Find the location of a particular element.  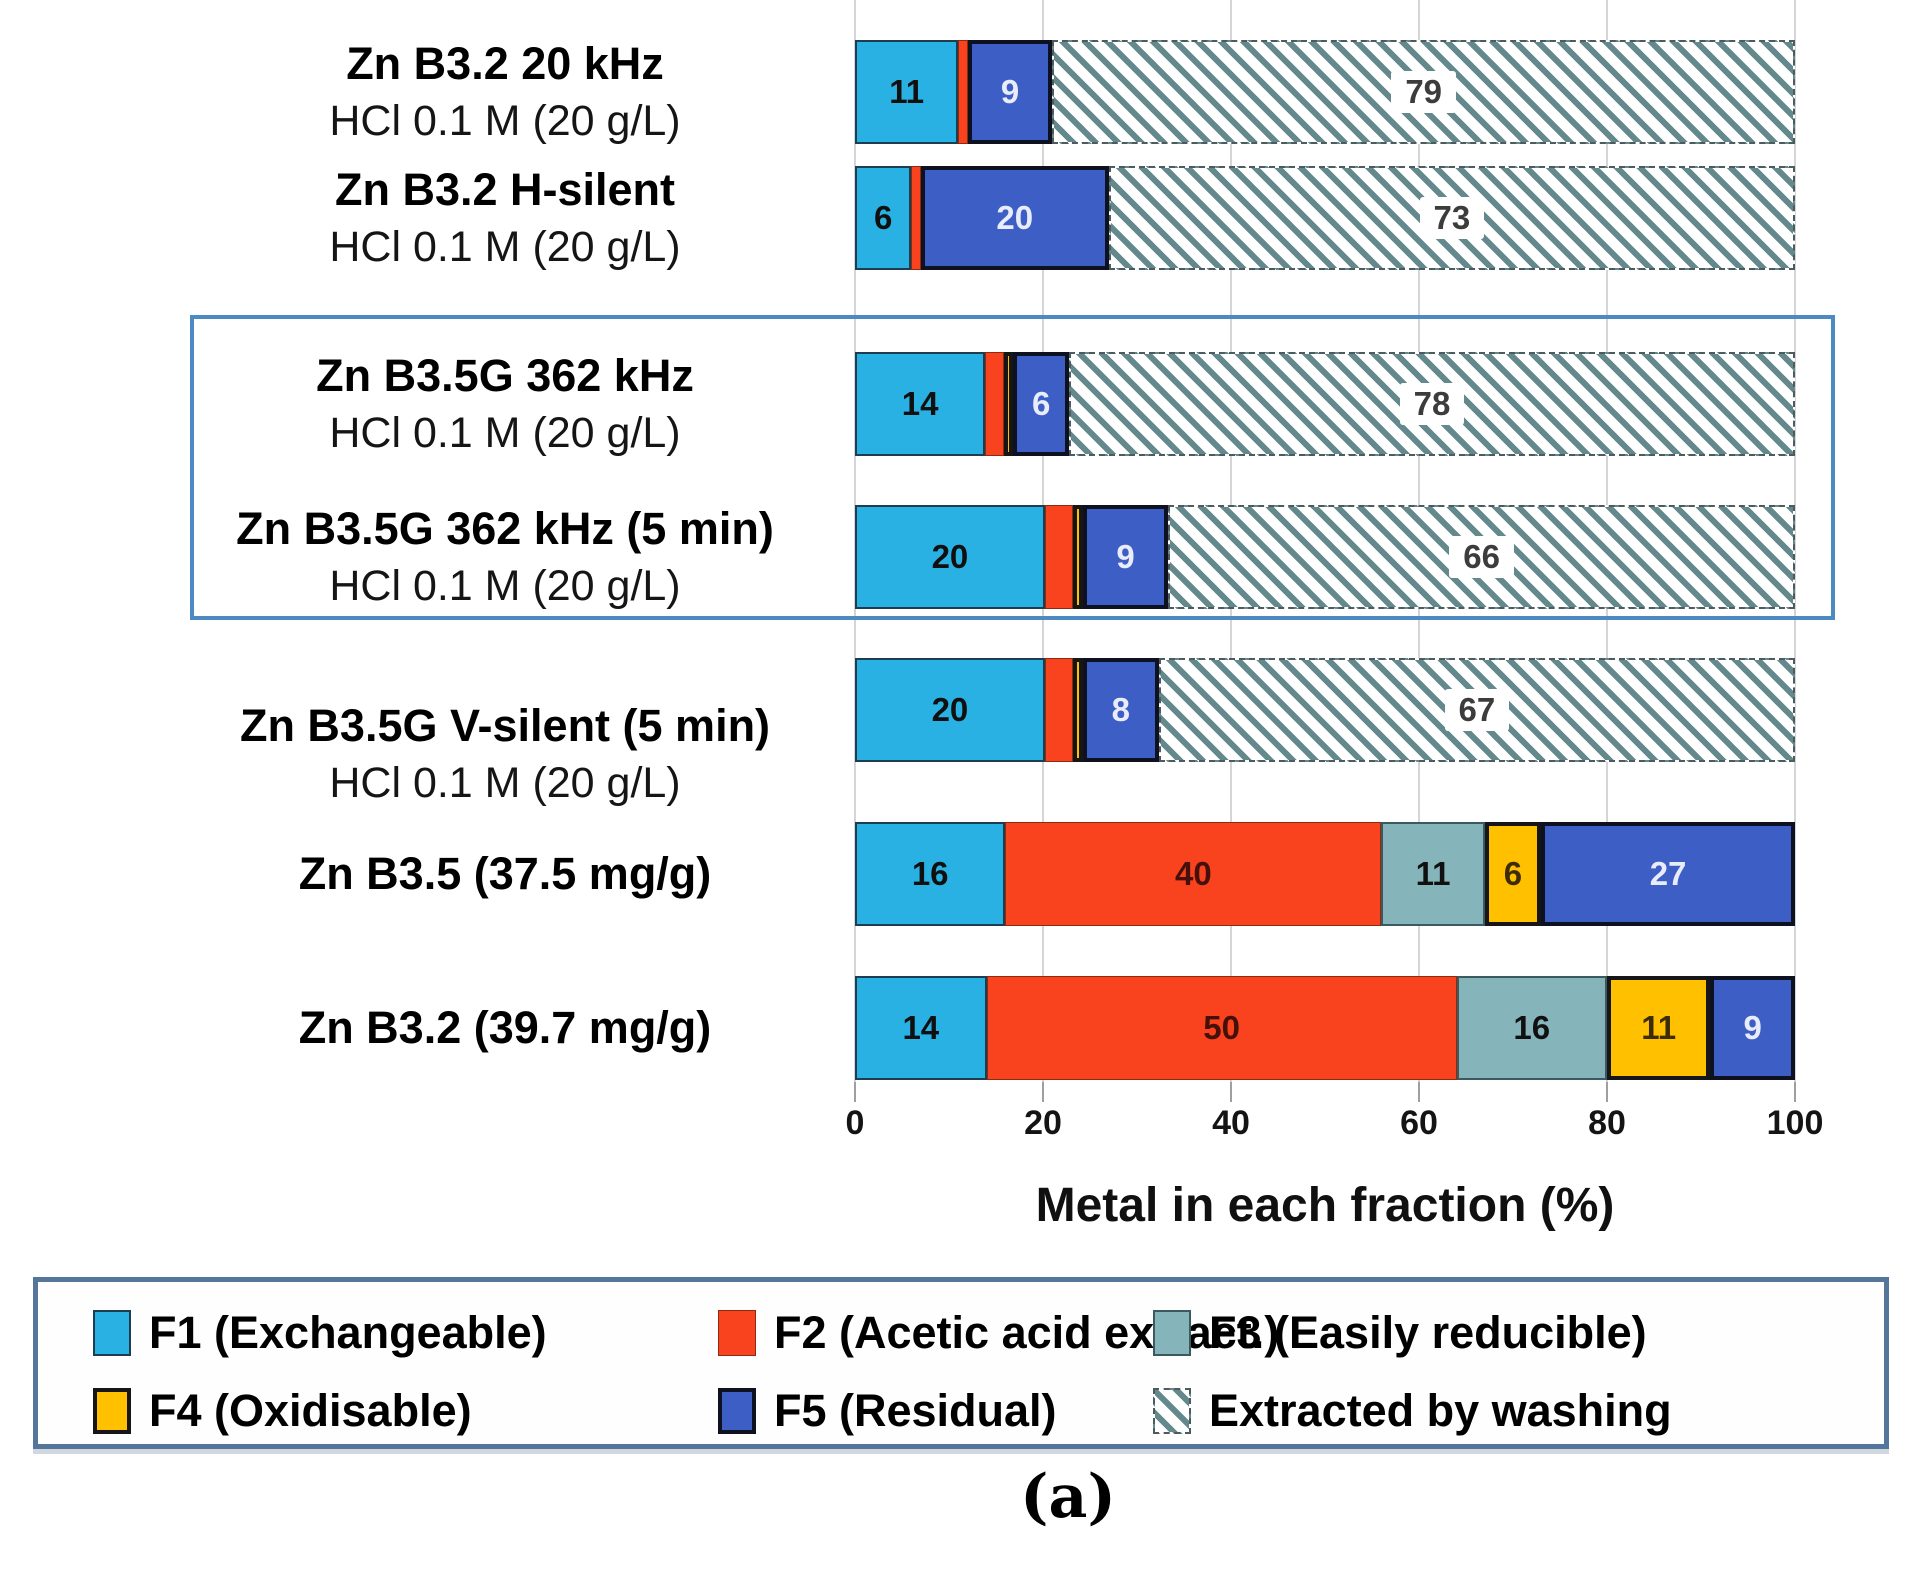

x-tick-label: 100 is located at coordinates (1795, 1123).